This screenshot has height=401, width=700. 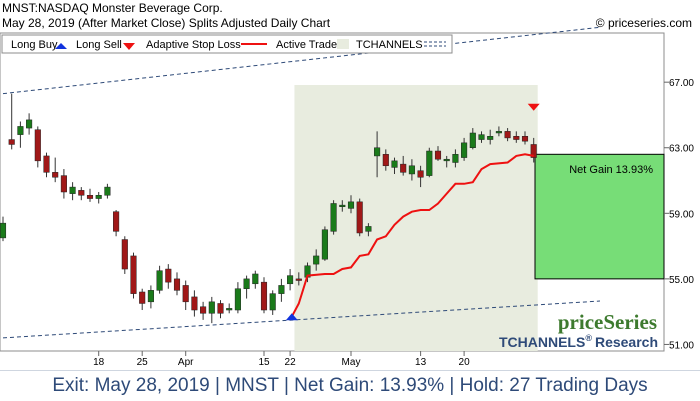 I want to click on long-sell-icon, so click(x=129, y=46).